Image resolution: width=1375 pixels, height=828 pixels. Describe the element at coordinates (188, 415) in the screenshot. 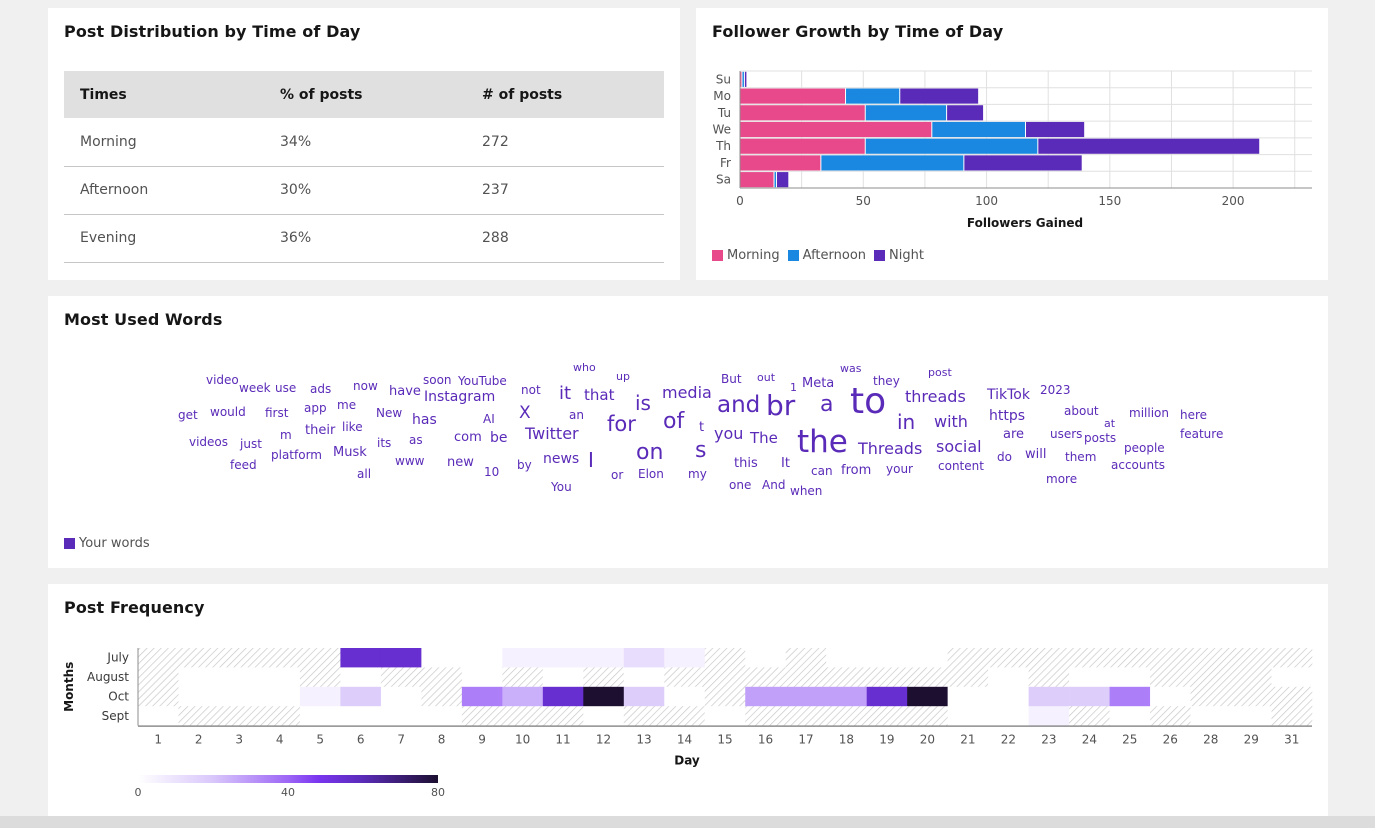

I see `word-cloud-word: get` at that location.